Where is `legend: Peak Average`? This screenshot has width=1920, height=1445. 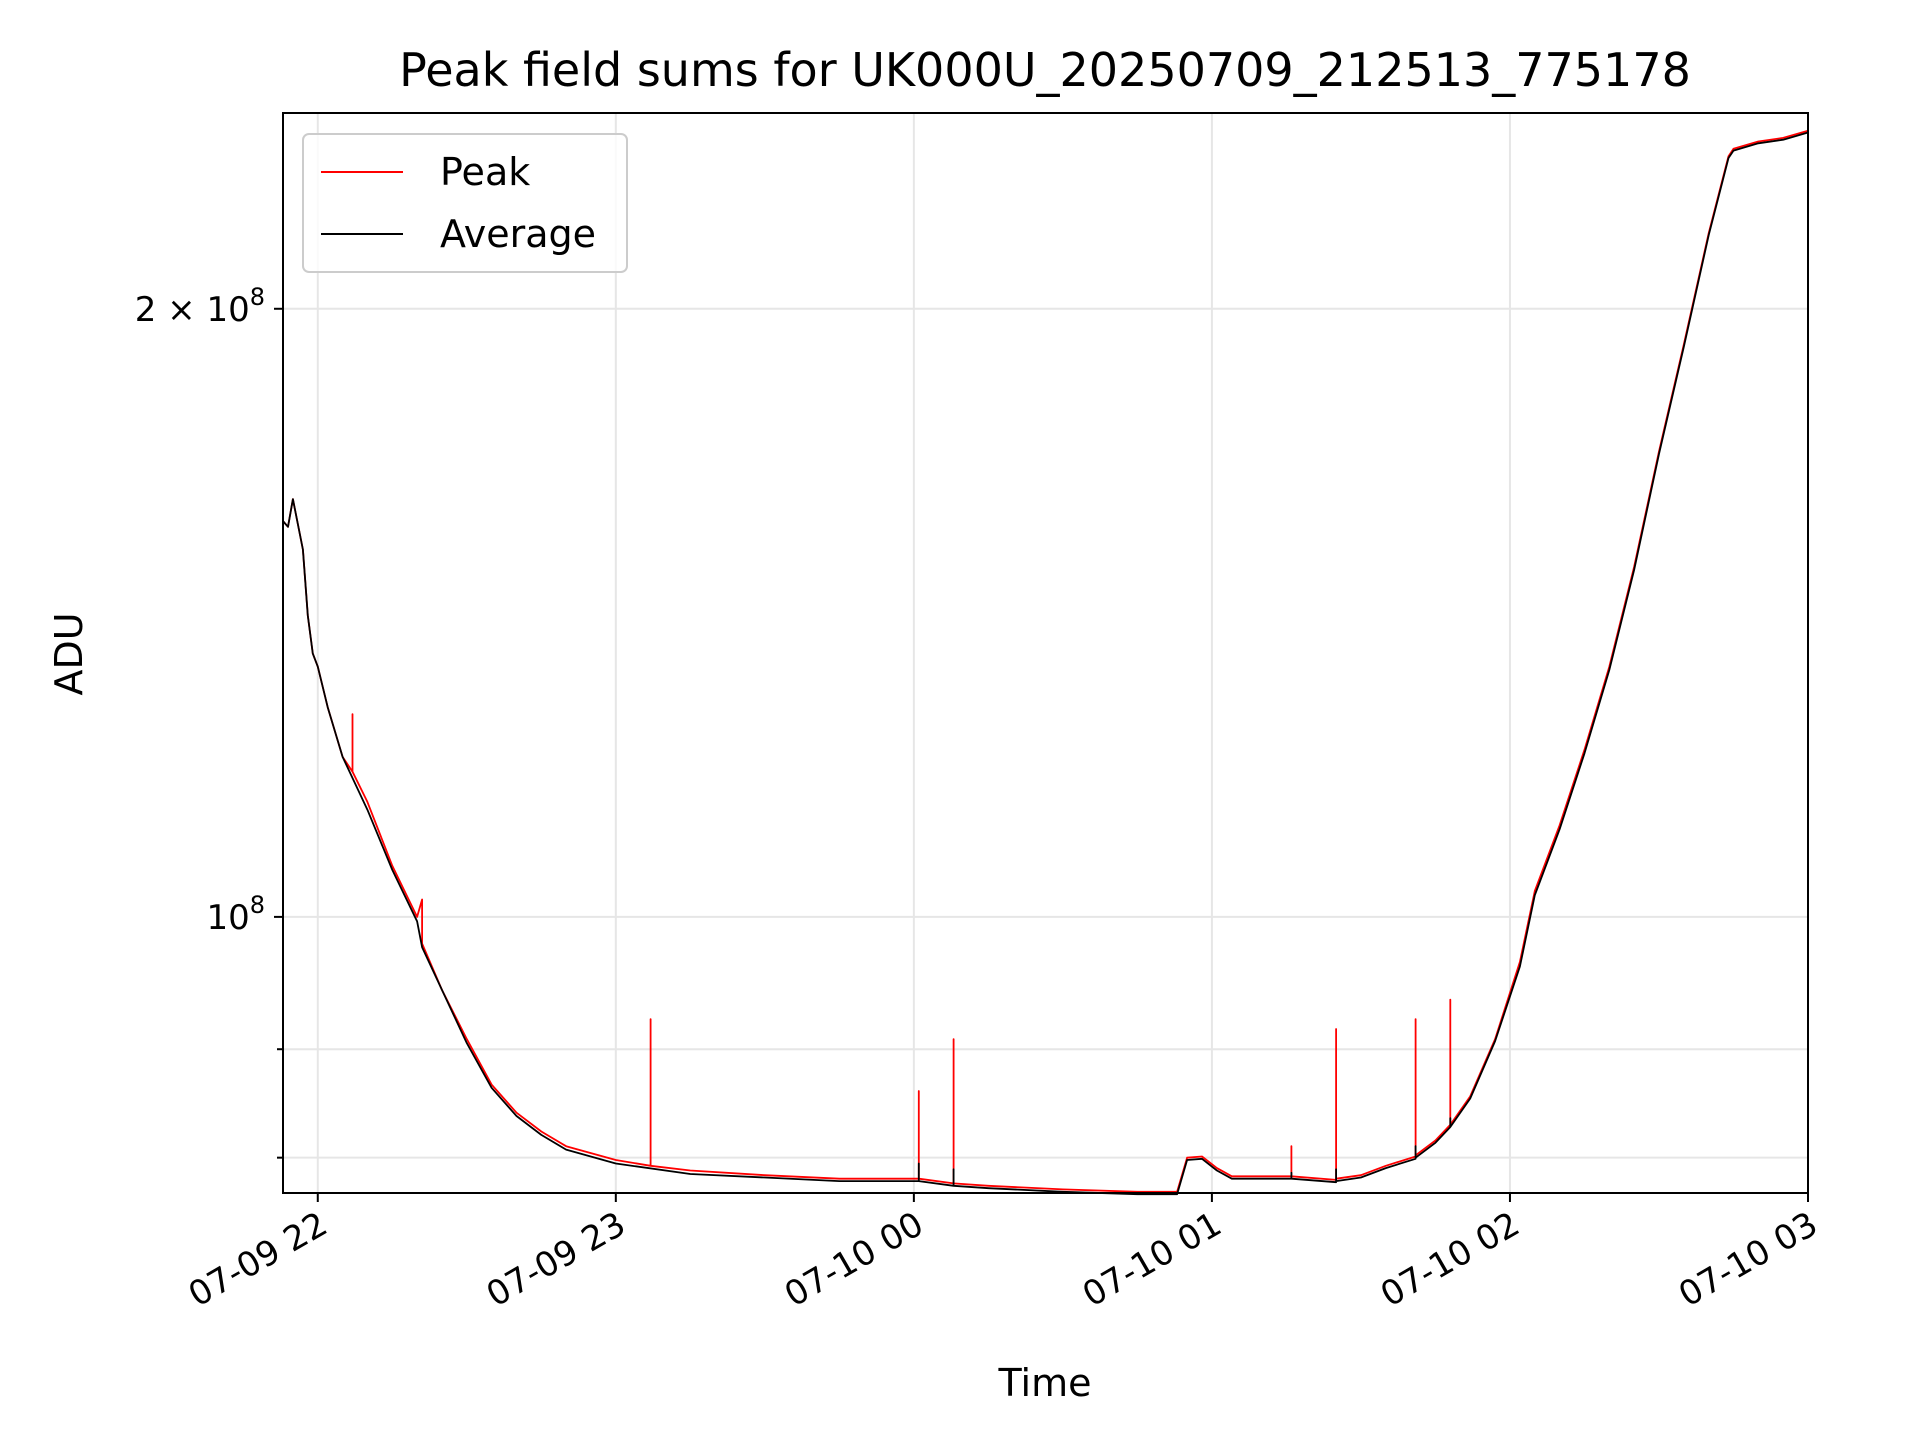
legend: Peak Average is located at coordinates (465, 203).